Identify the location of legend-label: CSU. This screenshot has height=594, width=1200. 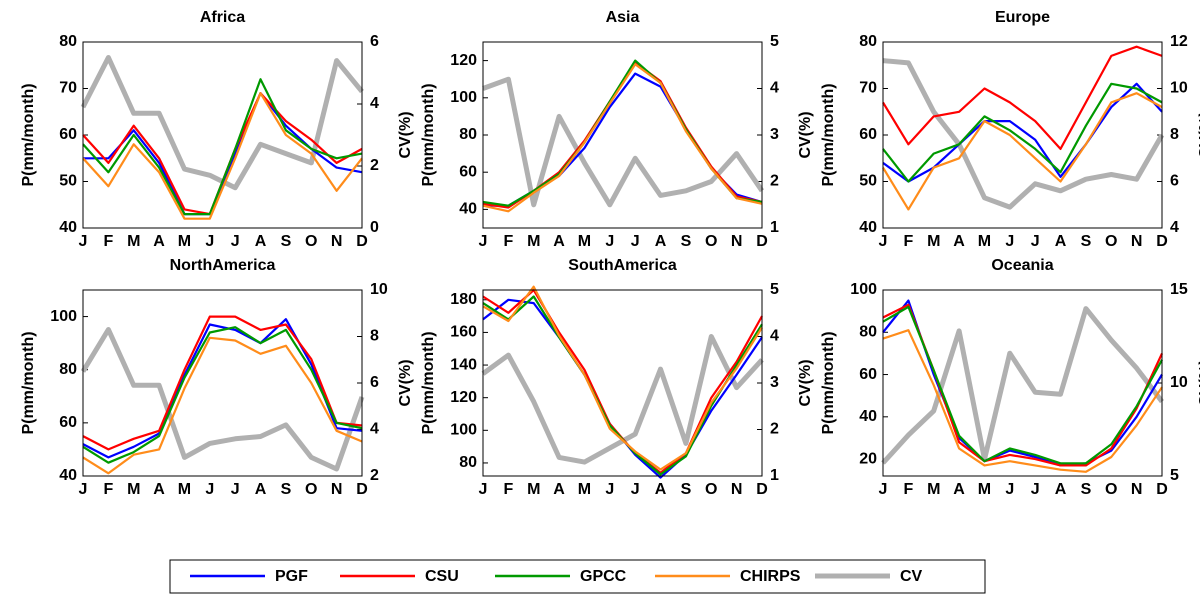
(442, 576).